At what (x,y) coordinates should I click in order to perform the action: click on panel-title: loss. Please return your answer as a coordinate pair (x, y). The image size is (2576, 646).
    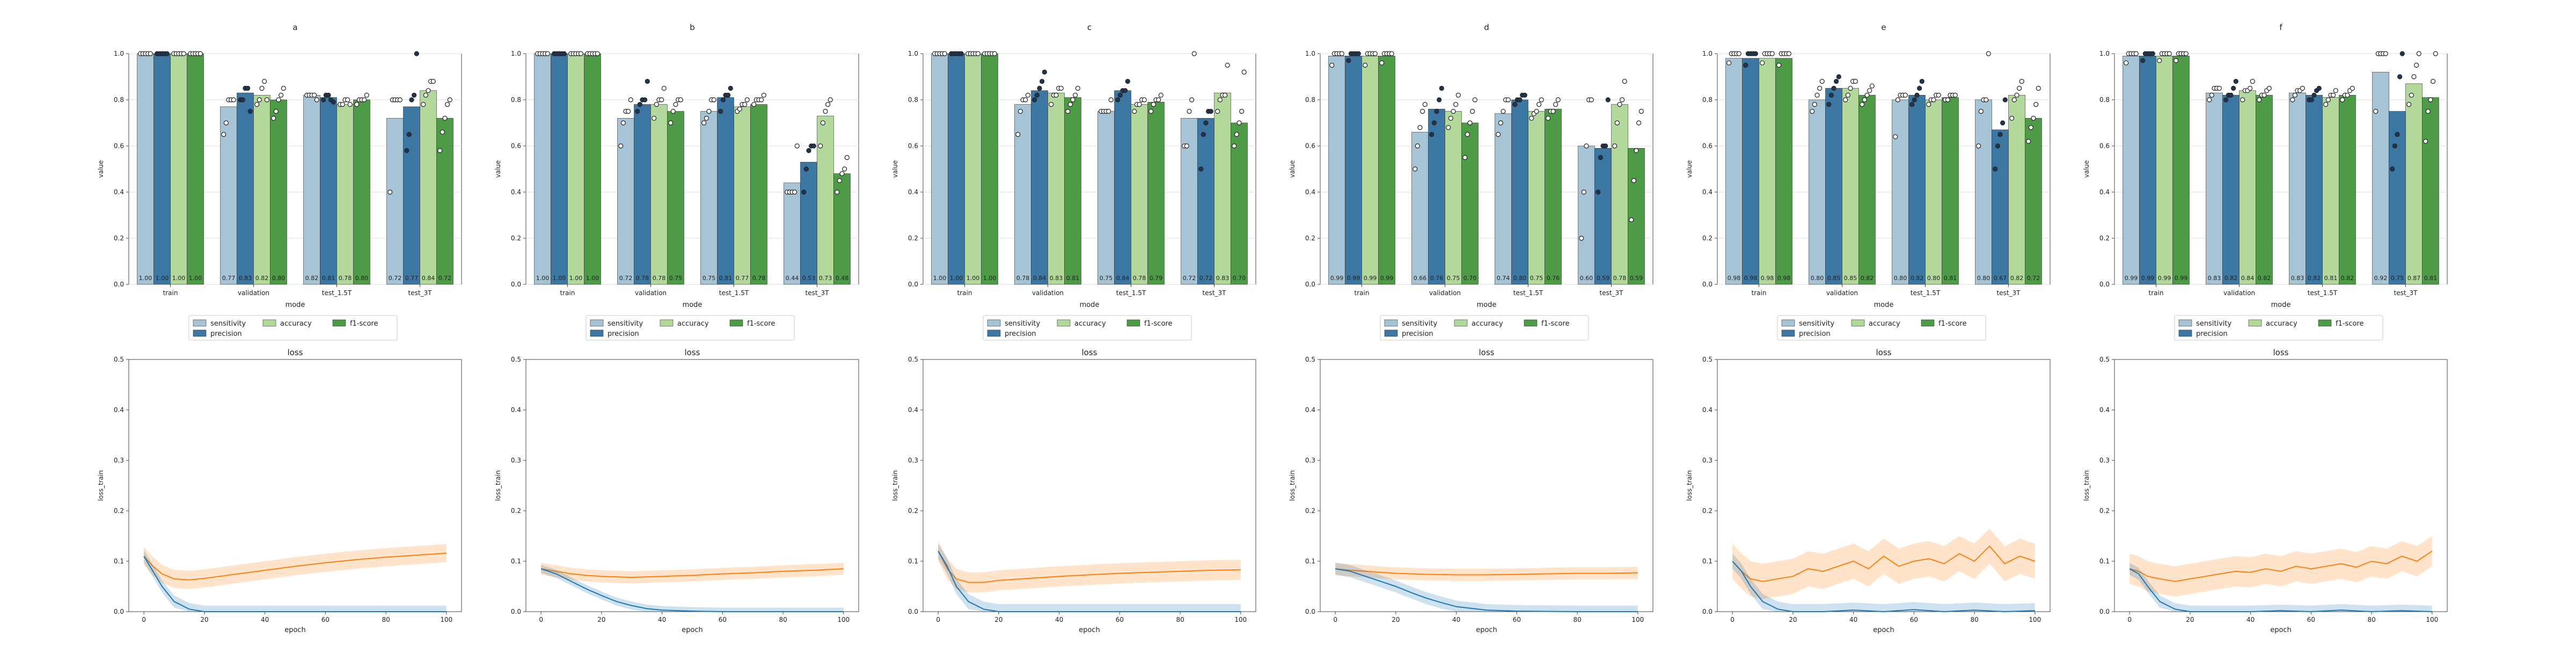
    Looking at the image, I should click on (1884, 352).